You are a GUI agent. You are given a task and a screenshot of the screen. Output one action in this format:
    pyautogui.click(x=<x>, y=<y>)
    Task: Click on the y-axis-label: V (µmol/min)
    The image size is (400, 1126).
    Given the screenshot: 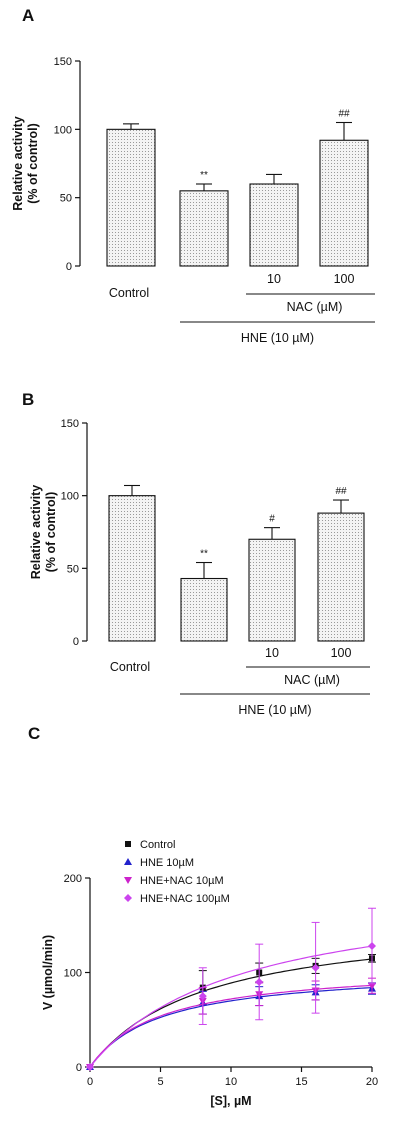 What is the action you would take?
    pyautogui.click(x=48, y=972)
    